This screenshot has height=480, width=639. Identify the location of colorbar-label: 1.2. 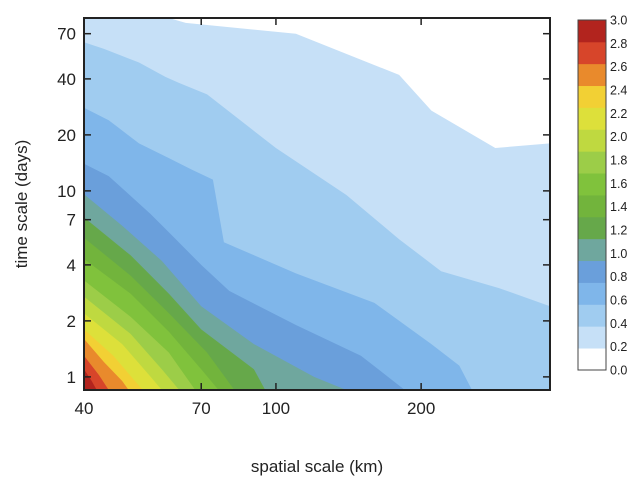
(618, 231).